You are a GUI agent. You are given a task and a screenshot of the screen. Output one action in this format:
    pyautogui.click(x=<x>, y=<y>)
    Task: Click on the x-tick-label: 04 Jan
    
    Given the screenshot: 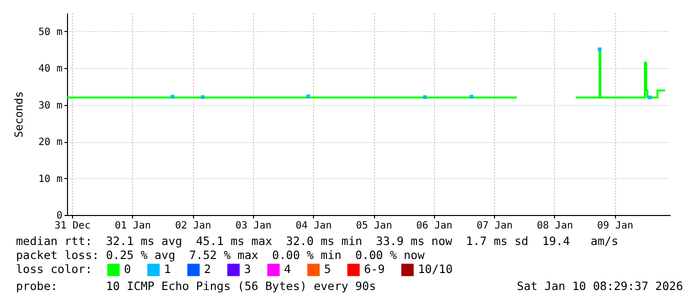 What is the action you would take?
    pyautogui.click(x=314, y=226)
    